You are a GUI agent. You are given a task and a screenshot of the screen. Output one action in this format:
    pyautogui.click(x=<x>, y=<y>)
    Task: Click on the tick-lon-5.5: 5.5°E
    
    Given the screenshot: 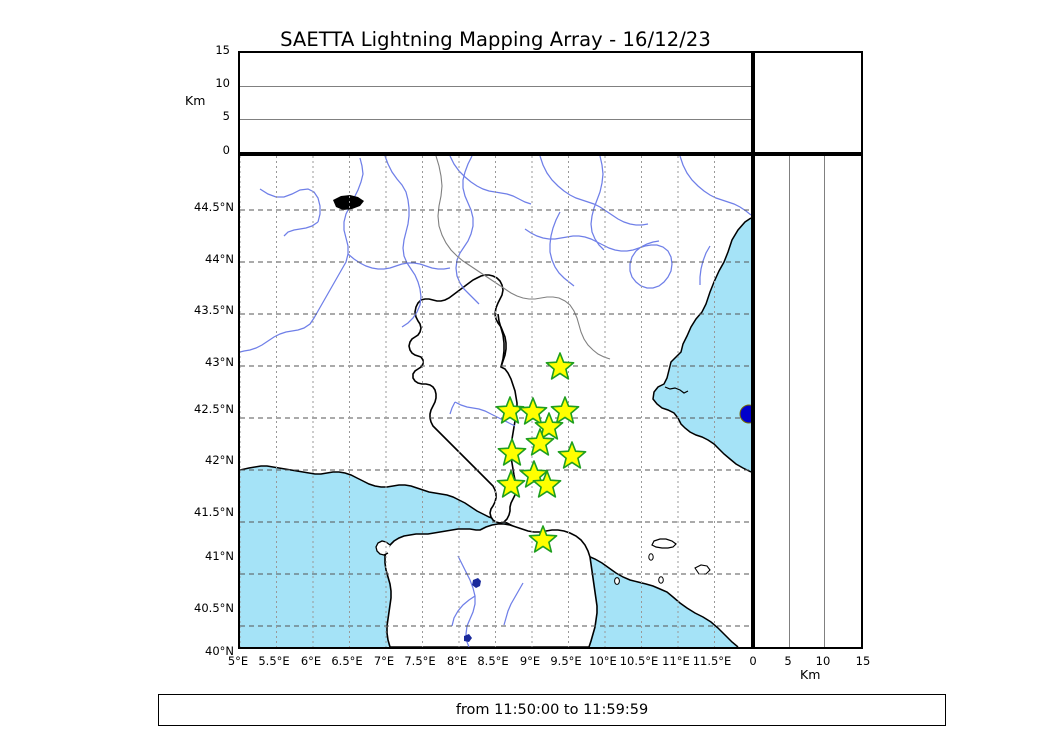 What is the action you would take?
    pyautogui.click(x=274, y=661)
    